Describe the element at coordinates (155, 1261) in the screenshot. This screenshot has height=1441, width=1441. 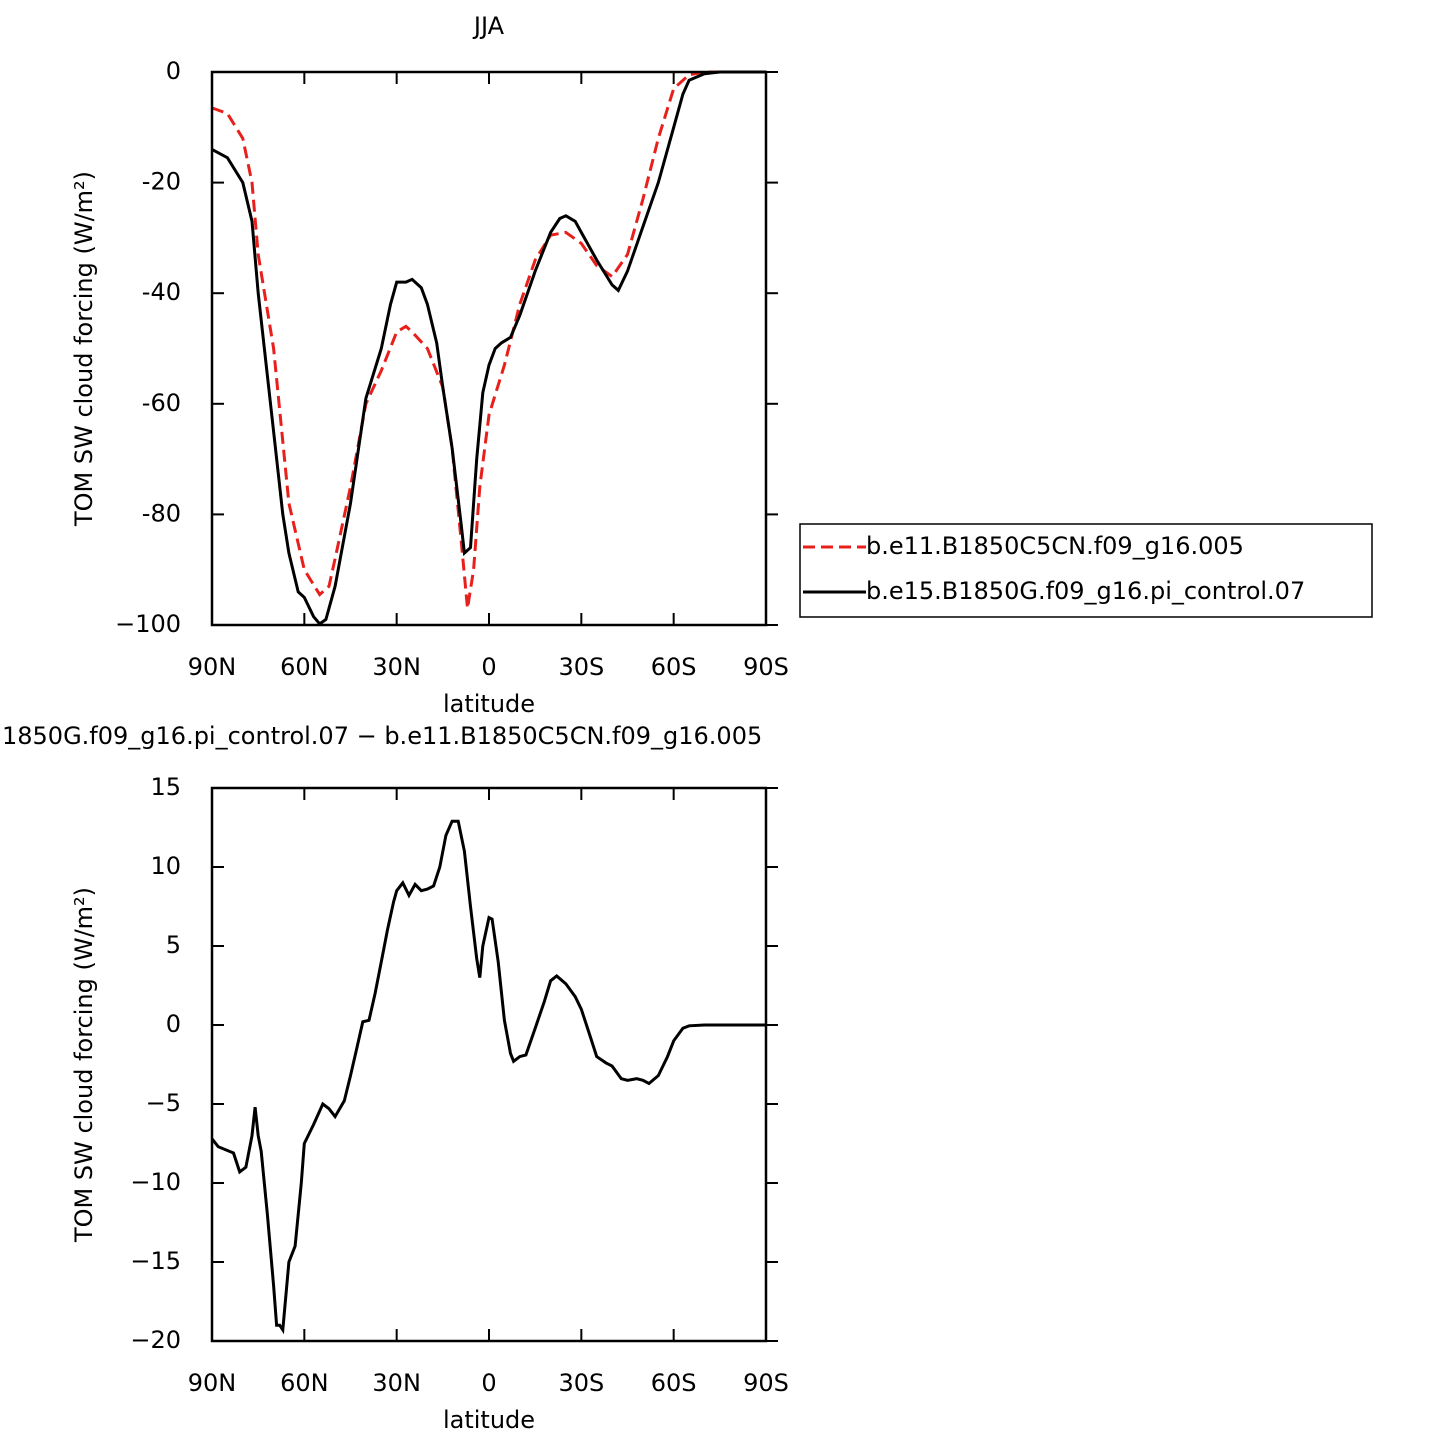
I see `y-tick-label: −15` at that location.